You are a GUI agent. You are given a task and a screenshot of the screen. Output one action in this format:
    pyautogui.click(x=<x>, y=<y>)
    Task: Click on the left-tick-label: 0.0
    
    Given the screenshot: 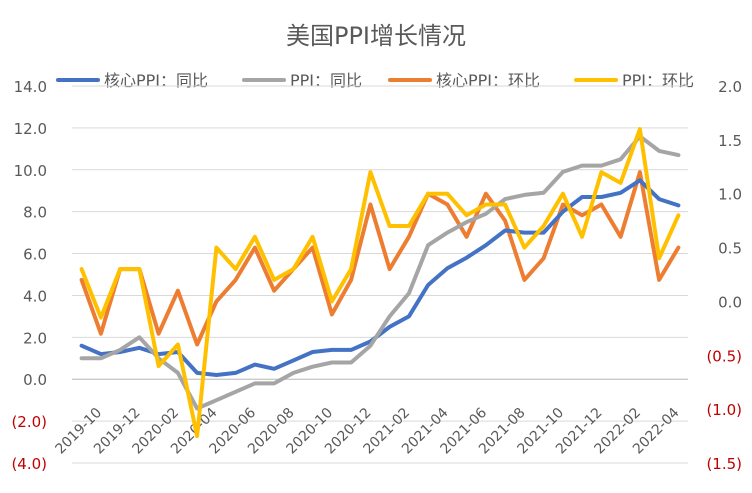 What is the action you would take?
    pyautogui.click(x=35, y=380)
    